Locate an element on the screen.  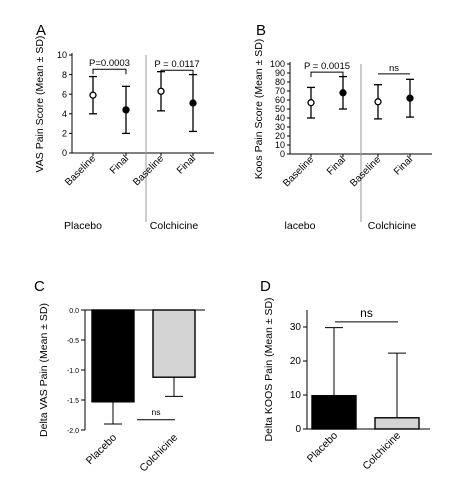
panel-letter: B is located at coordinates (261, 30).